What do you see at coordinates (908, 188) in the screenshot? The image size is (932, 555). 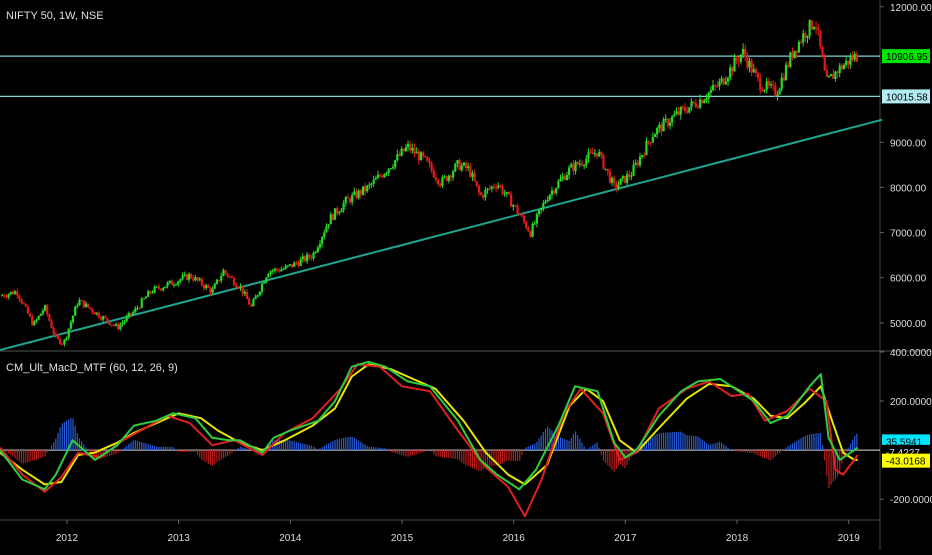 I see `price-axis-label: 8000.00` at bounding box center [908, 188].